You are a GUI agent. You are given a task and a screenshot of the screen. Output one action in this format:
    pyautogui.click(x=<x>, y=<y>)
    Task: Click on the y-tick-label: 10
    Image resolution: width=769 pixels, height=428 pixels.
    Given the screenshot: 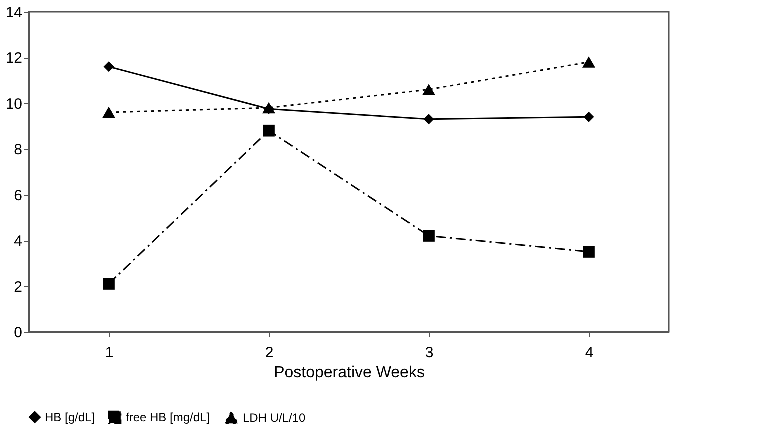 What is the action you would take?
    pyautogui.click(x=14, y=104)
    